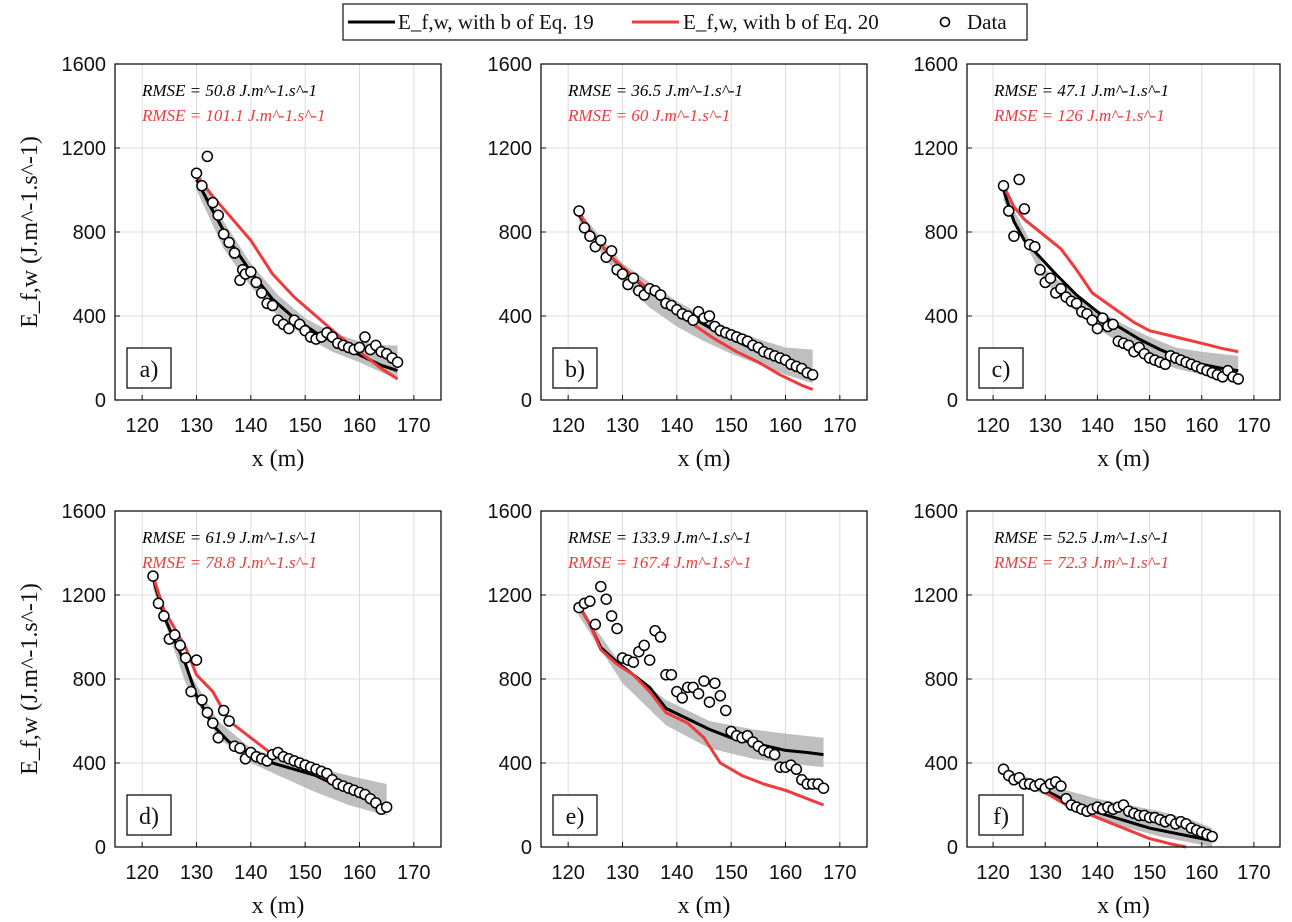 The image size is (1292, 922). Describe the element at coordinates (1081, 90) in the screenshot. I see `rmse-annotation: RMSE = 47.1 J.m^-1.s^-1` at that location.